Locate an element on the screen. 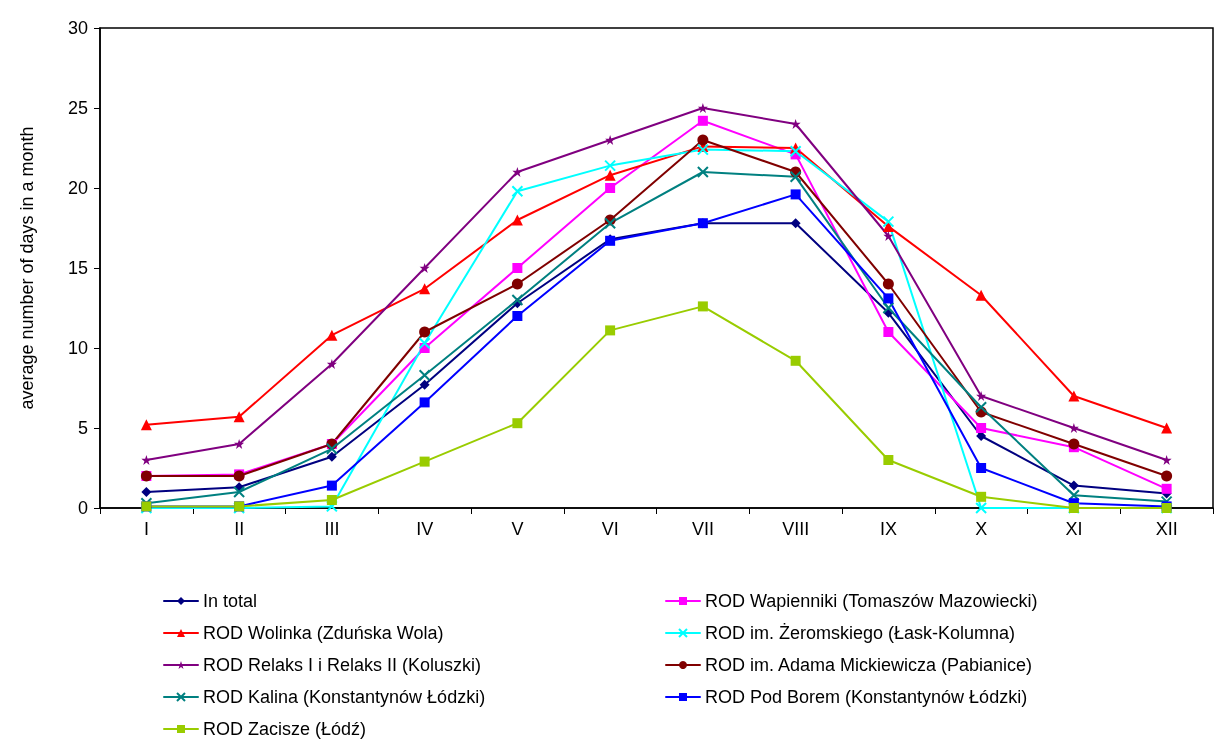 The width and height of the screenshot is (1215, 749). x-tick-label: VI is located at coordinates (610, 529).